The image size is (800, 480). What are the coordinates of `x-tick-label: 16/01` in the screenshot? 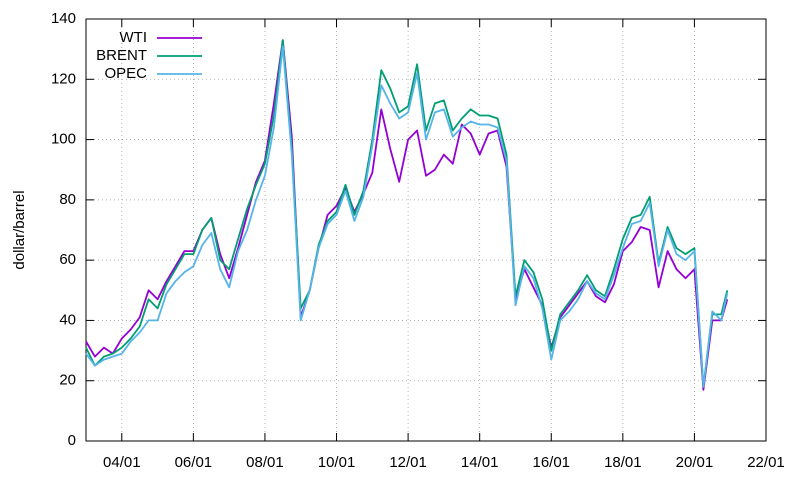 It's located at (551, 462).